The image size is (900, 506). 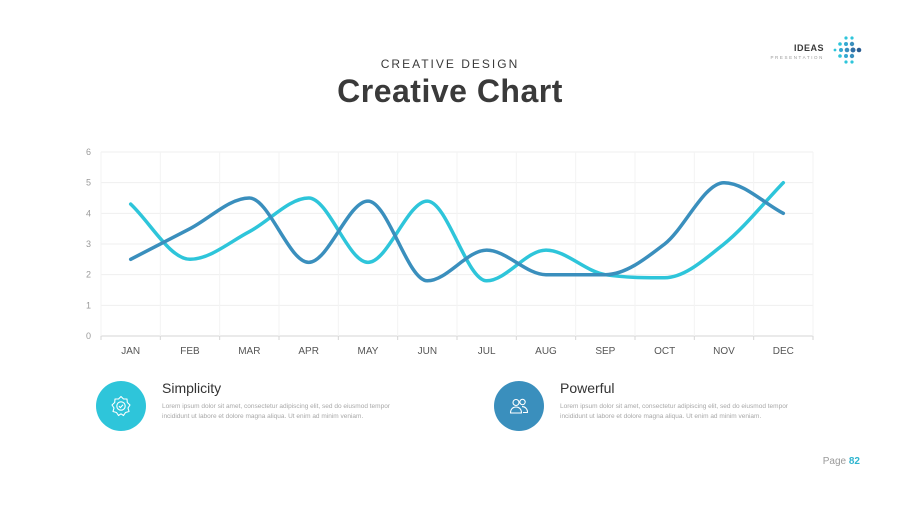 What do you see at coordinates (308, 351) in the screenshot?
I see `x-tick-label: APR` at bounding box center [308, 351].